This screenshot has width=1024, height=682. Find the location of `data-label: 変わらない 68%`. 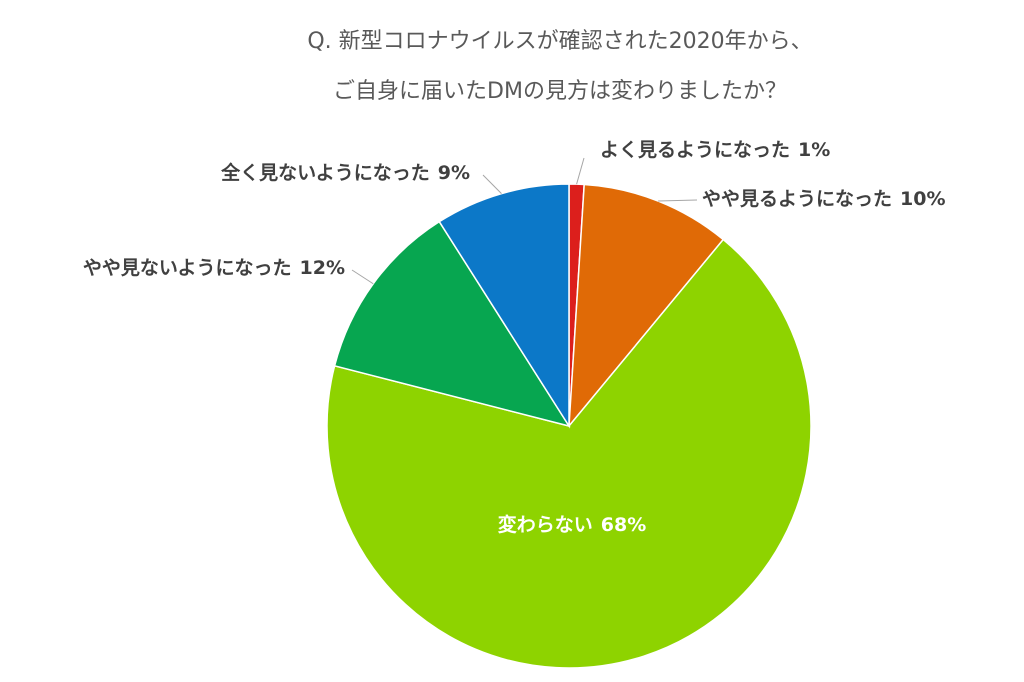

data-label: 変わらない 68% is located at coordinates (572, 524).